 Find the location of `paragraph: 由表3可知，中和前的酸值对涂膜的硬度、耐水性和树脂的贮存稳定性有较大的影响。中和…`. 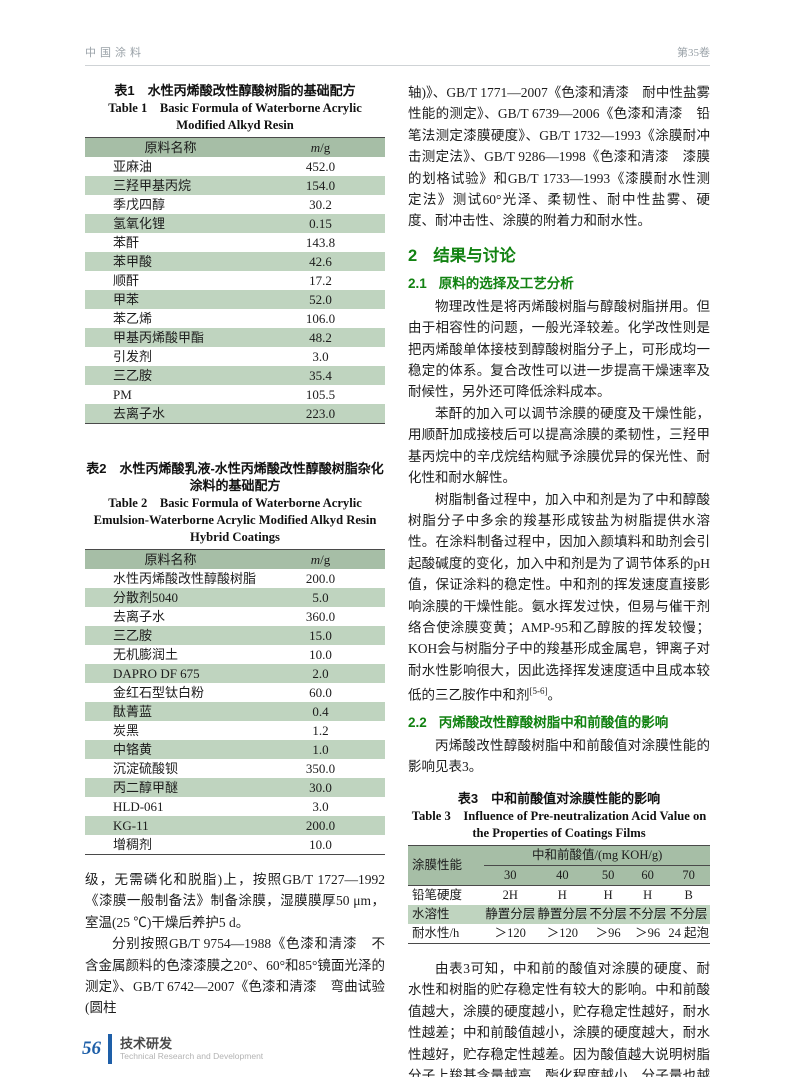

paragraph: 由表3可知，中和前的酸值对涂膜的硬度、耐水性和树脂的贮存稳定性有较大的影响。中和… is located at coordinates (559, 1018).